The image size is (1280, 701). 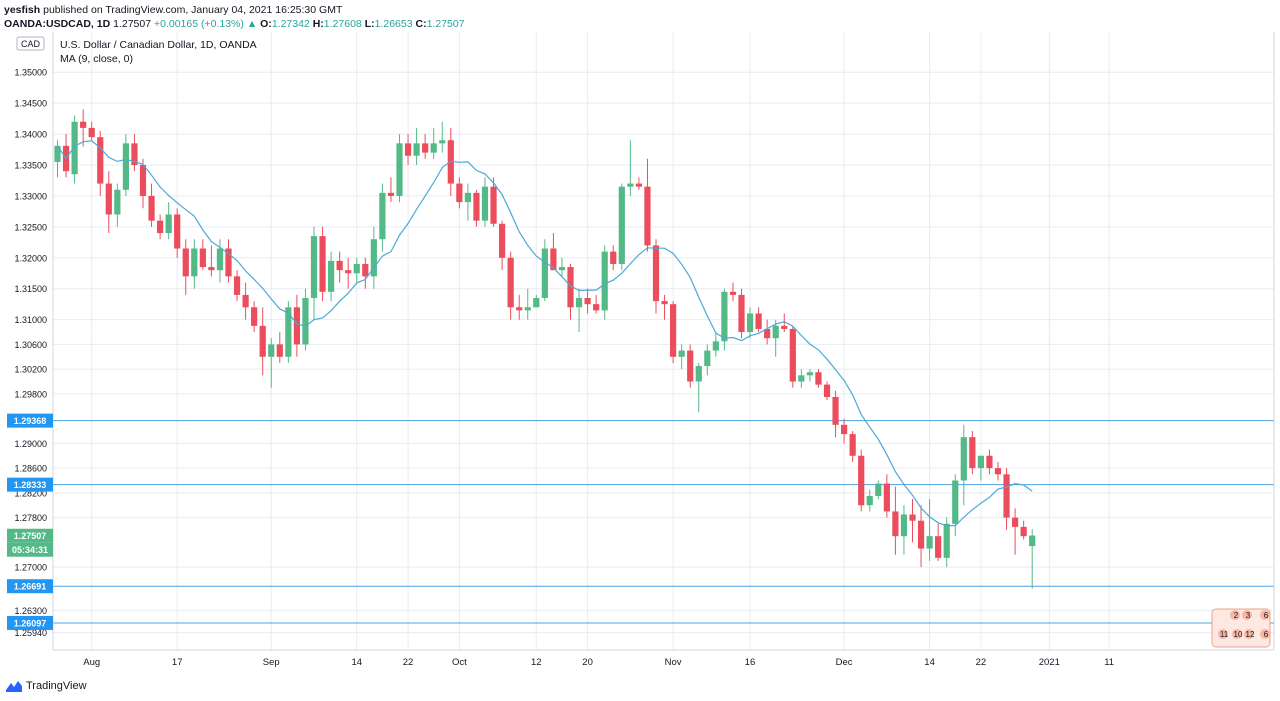 What do you see at coordinates (30, 444) in the screenshot?
I see `price-tick-label: 1.29000` at bounding box center [30, 444].